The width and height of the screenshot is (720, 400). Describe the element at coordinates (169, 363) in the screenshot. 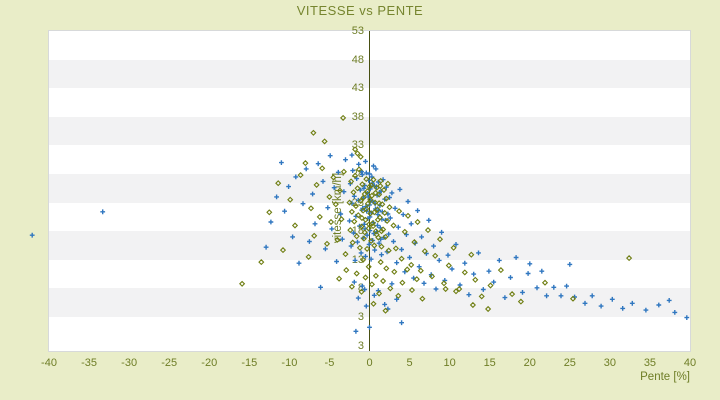

I see `x-tick-label: -25` at that location.